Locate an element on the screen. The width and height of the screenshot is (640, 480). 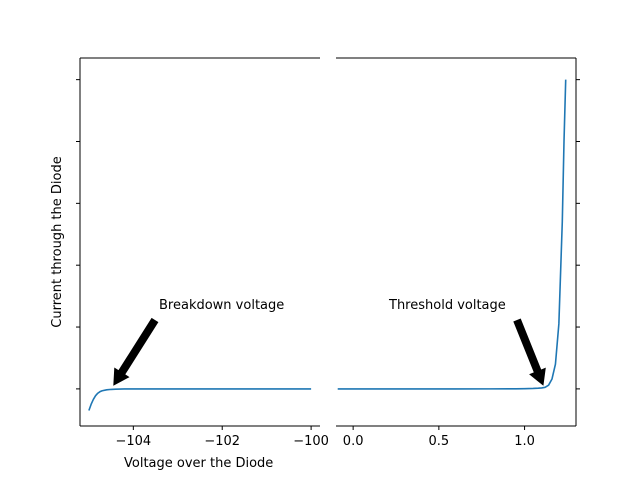
x-axis-label: Voltage over the Diode is located at coordinates (198, 463).